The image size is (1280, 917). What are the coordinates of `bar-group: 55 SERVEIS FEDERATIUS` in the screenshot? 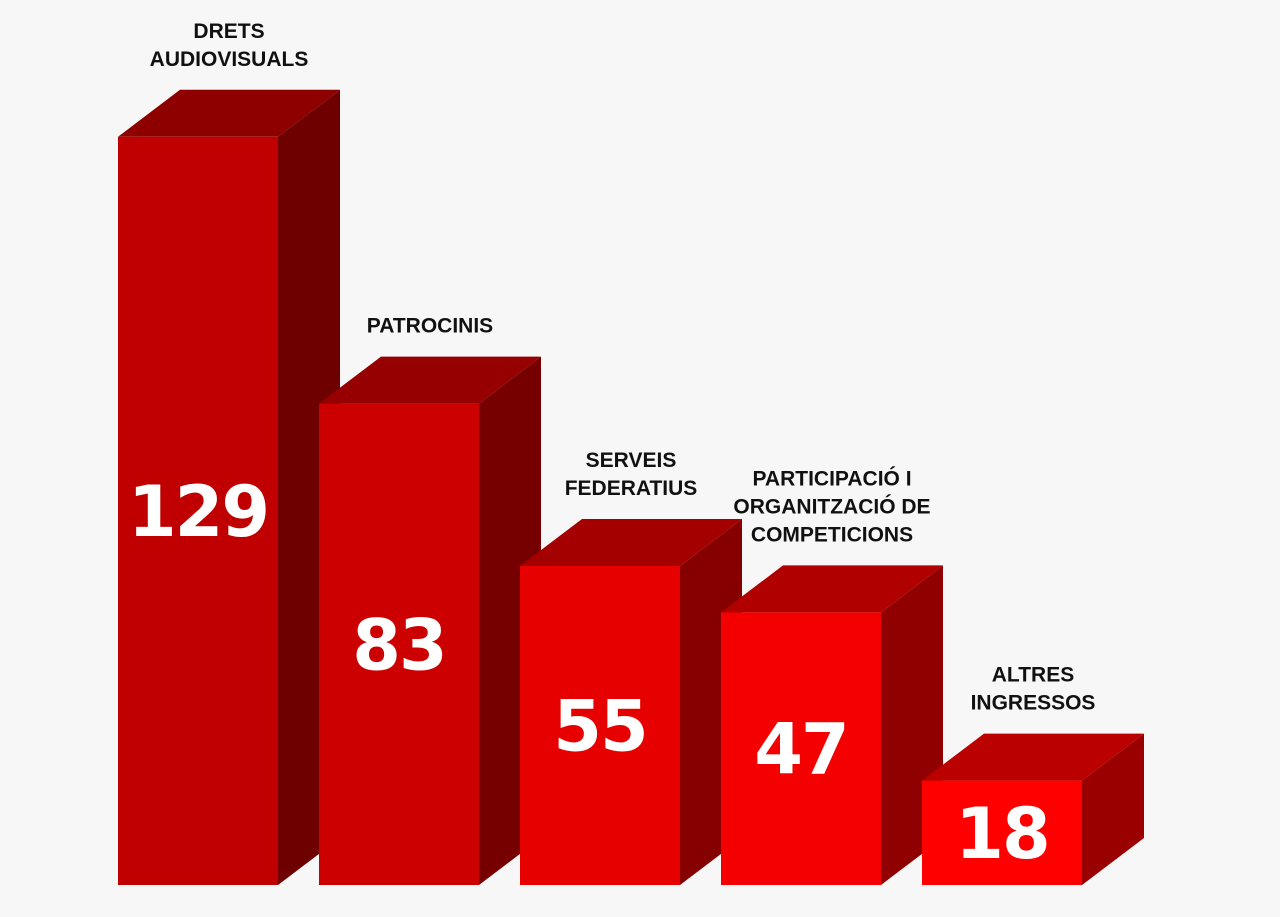 It's located at (631, 667).